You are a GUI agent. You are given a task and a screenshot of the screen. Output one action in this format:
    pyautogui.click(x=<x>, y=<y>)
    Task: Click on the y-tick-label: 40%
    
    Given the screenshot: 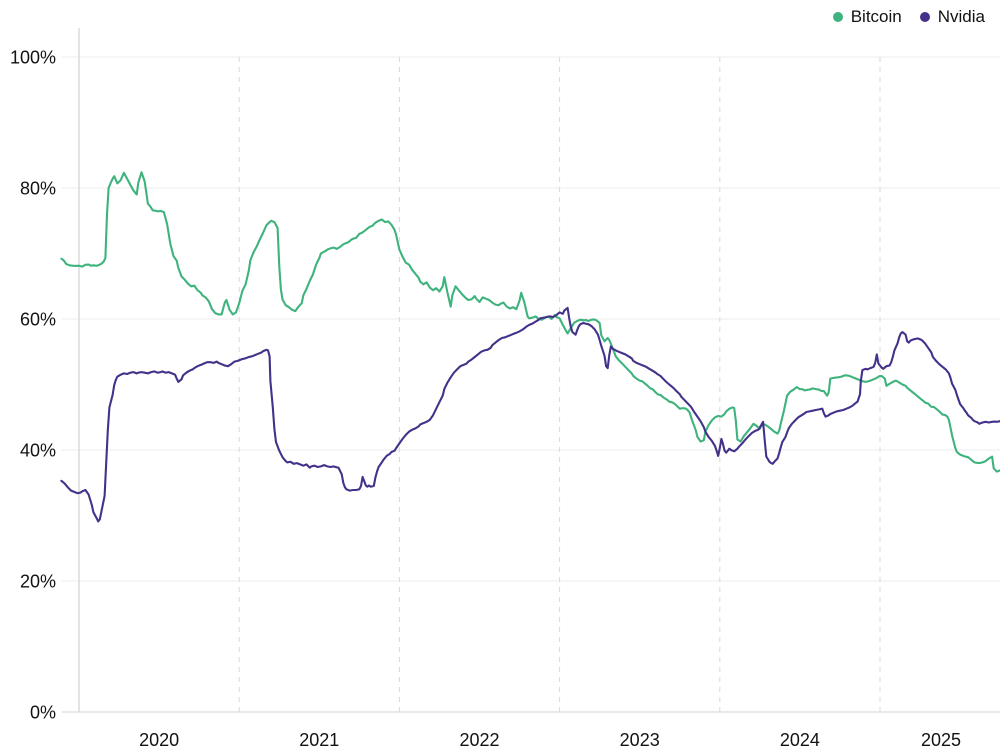 What is the action you would take?
    pyautogui.click(x=38, y=451)
    